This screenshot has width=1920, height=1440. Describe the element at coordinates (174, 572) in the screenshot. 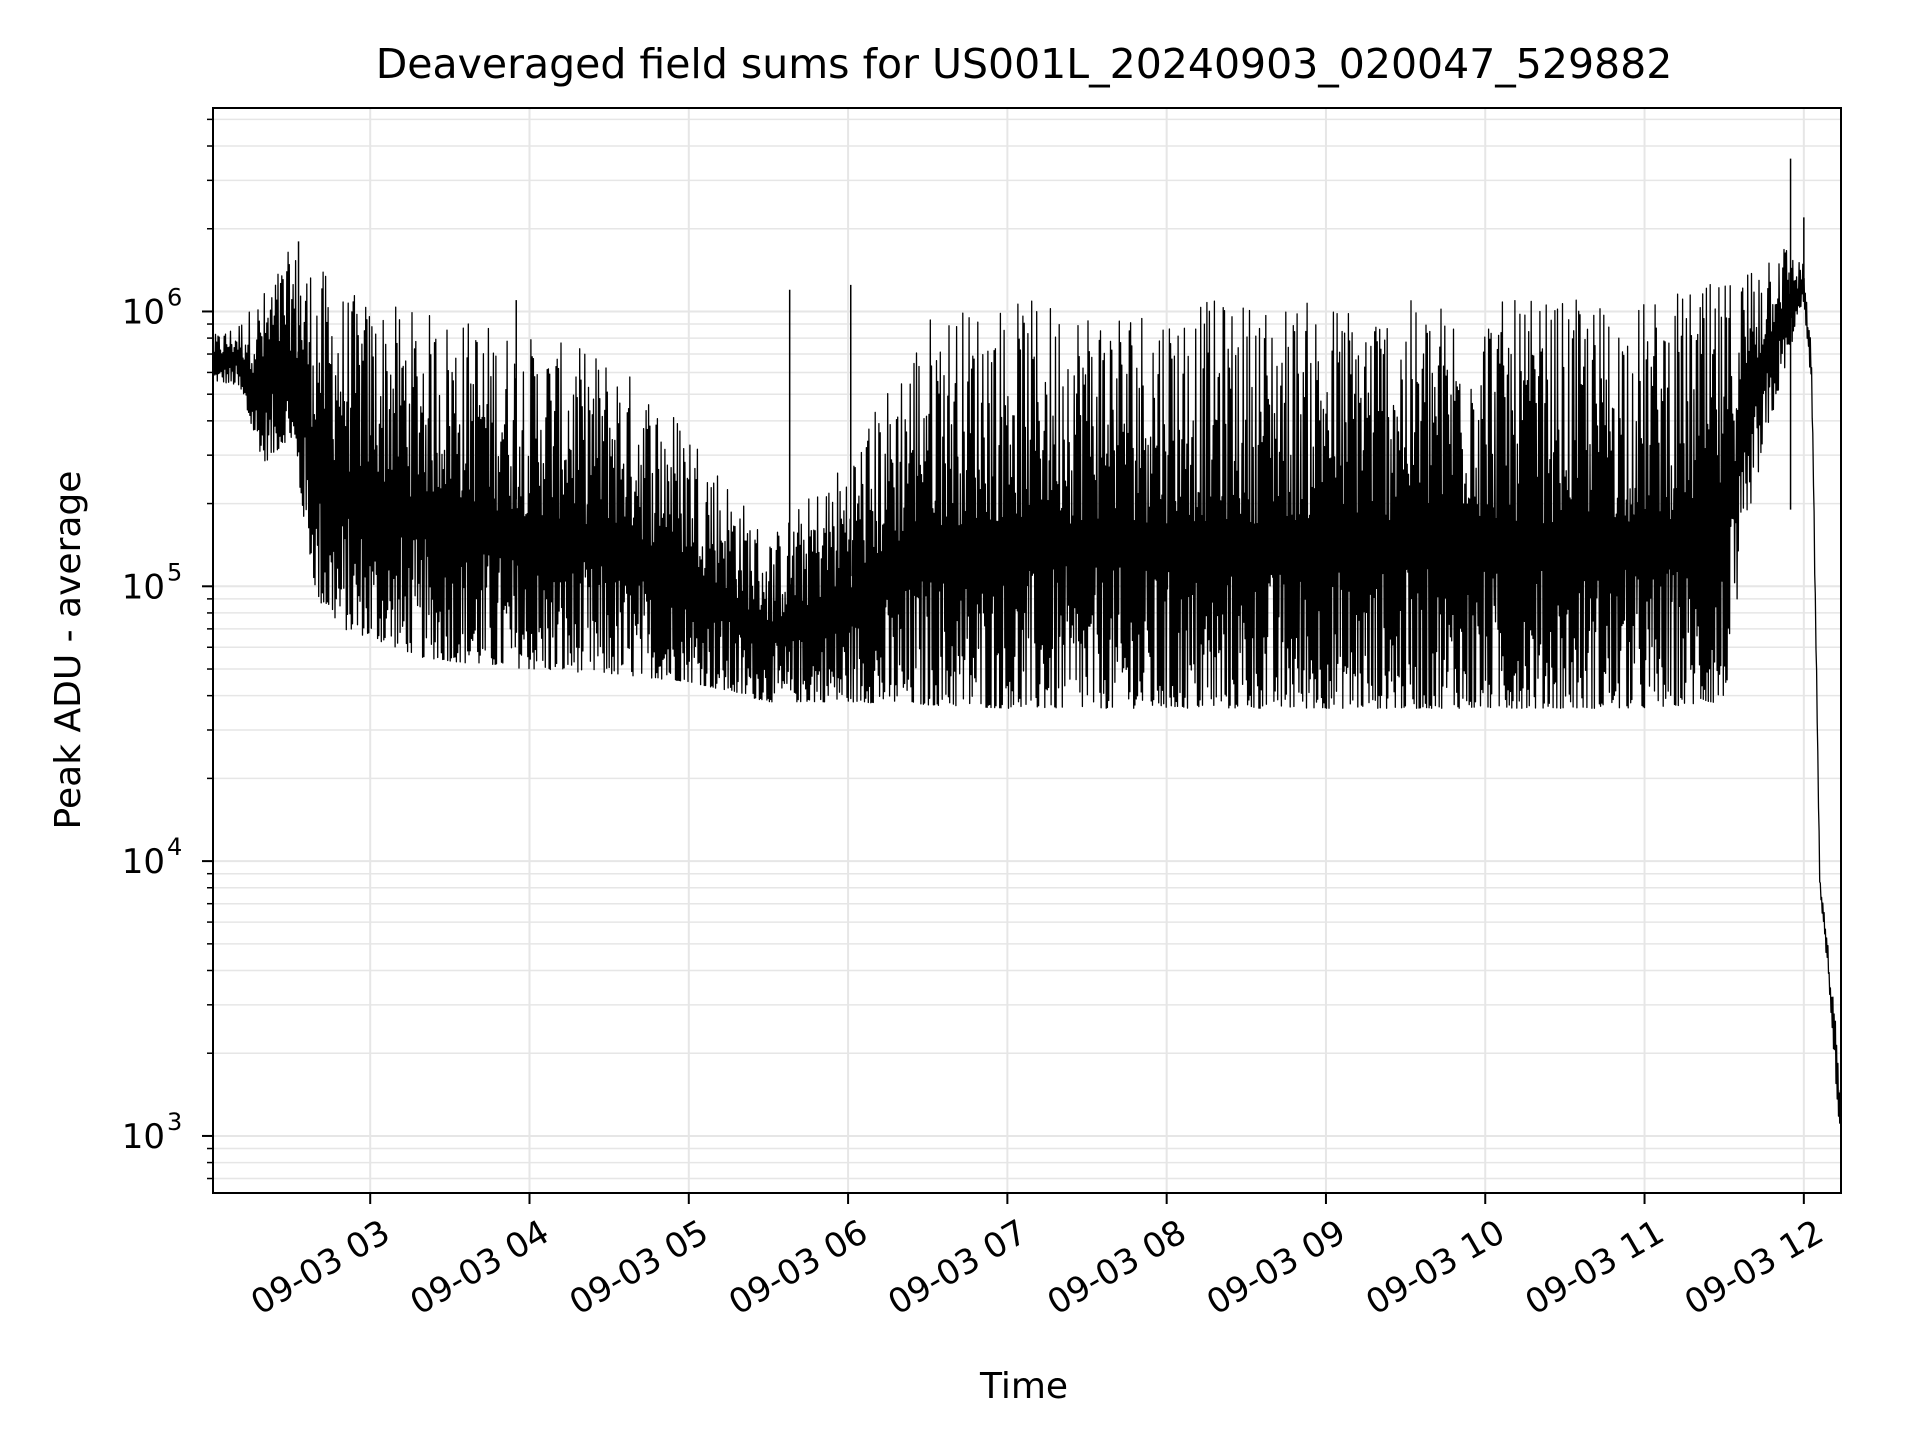

I see `y-tick-exponent: 5` at that location.